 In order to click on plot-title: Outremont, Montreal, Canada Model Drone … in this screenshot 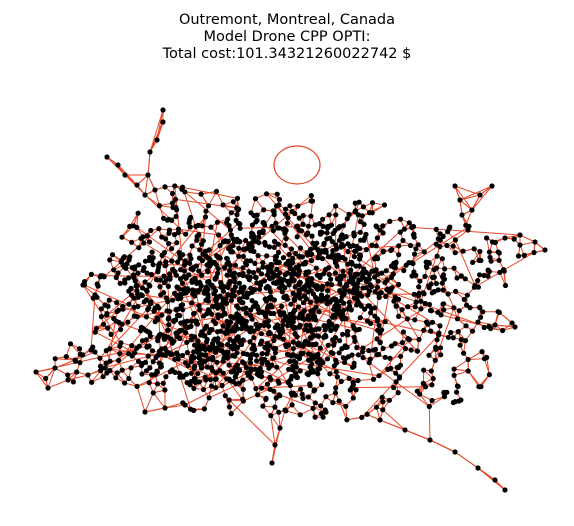, I will do `click(287, 37)`.